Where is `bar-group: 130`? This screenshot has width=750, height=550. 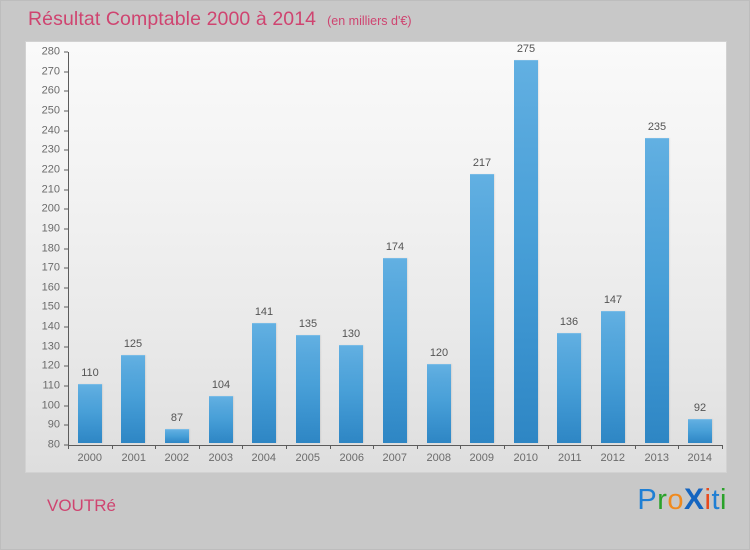
bar-group: 130 is located at coordinates (351, 385).